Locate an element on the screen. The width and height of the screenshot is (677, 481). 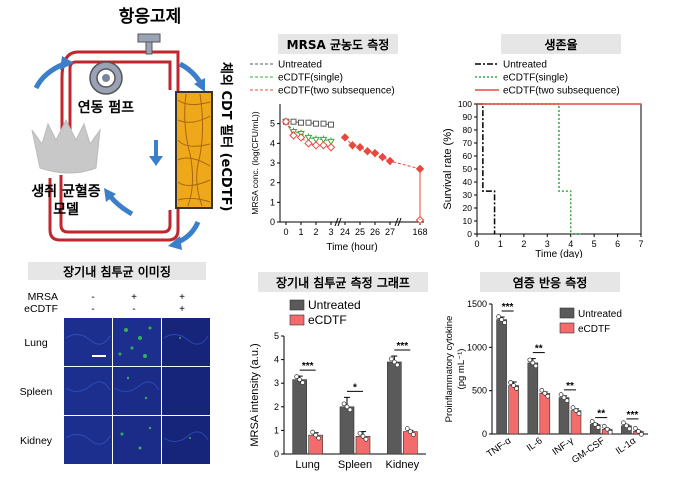
pump-label: 연동 펌프 is located at coordinates (106, 107).